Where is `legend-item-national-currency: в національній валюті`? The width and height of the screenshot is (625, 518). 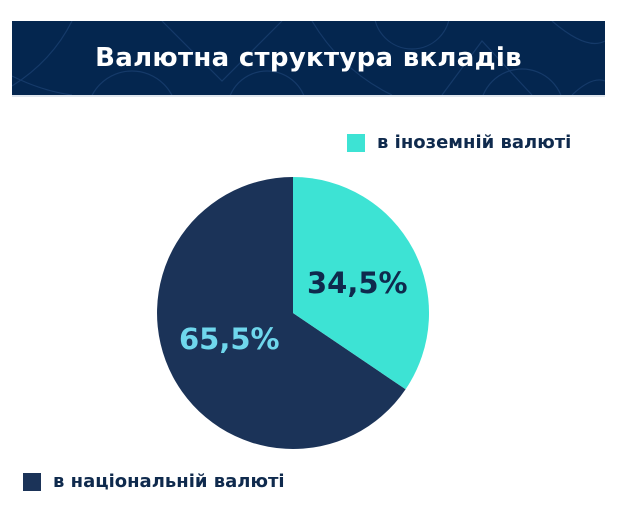 legend-item-national-currency: в національній валюті is located at coordinates (154, 481).